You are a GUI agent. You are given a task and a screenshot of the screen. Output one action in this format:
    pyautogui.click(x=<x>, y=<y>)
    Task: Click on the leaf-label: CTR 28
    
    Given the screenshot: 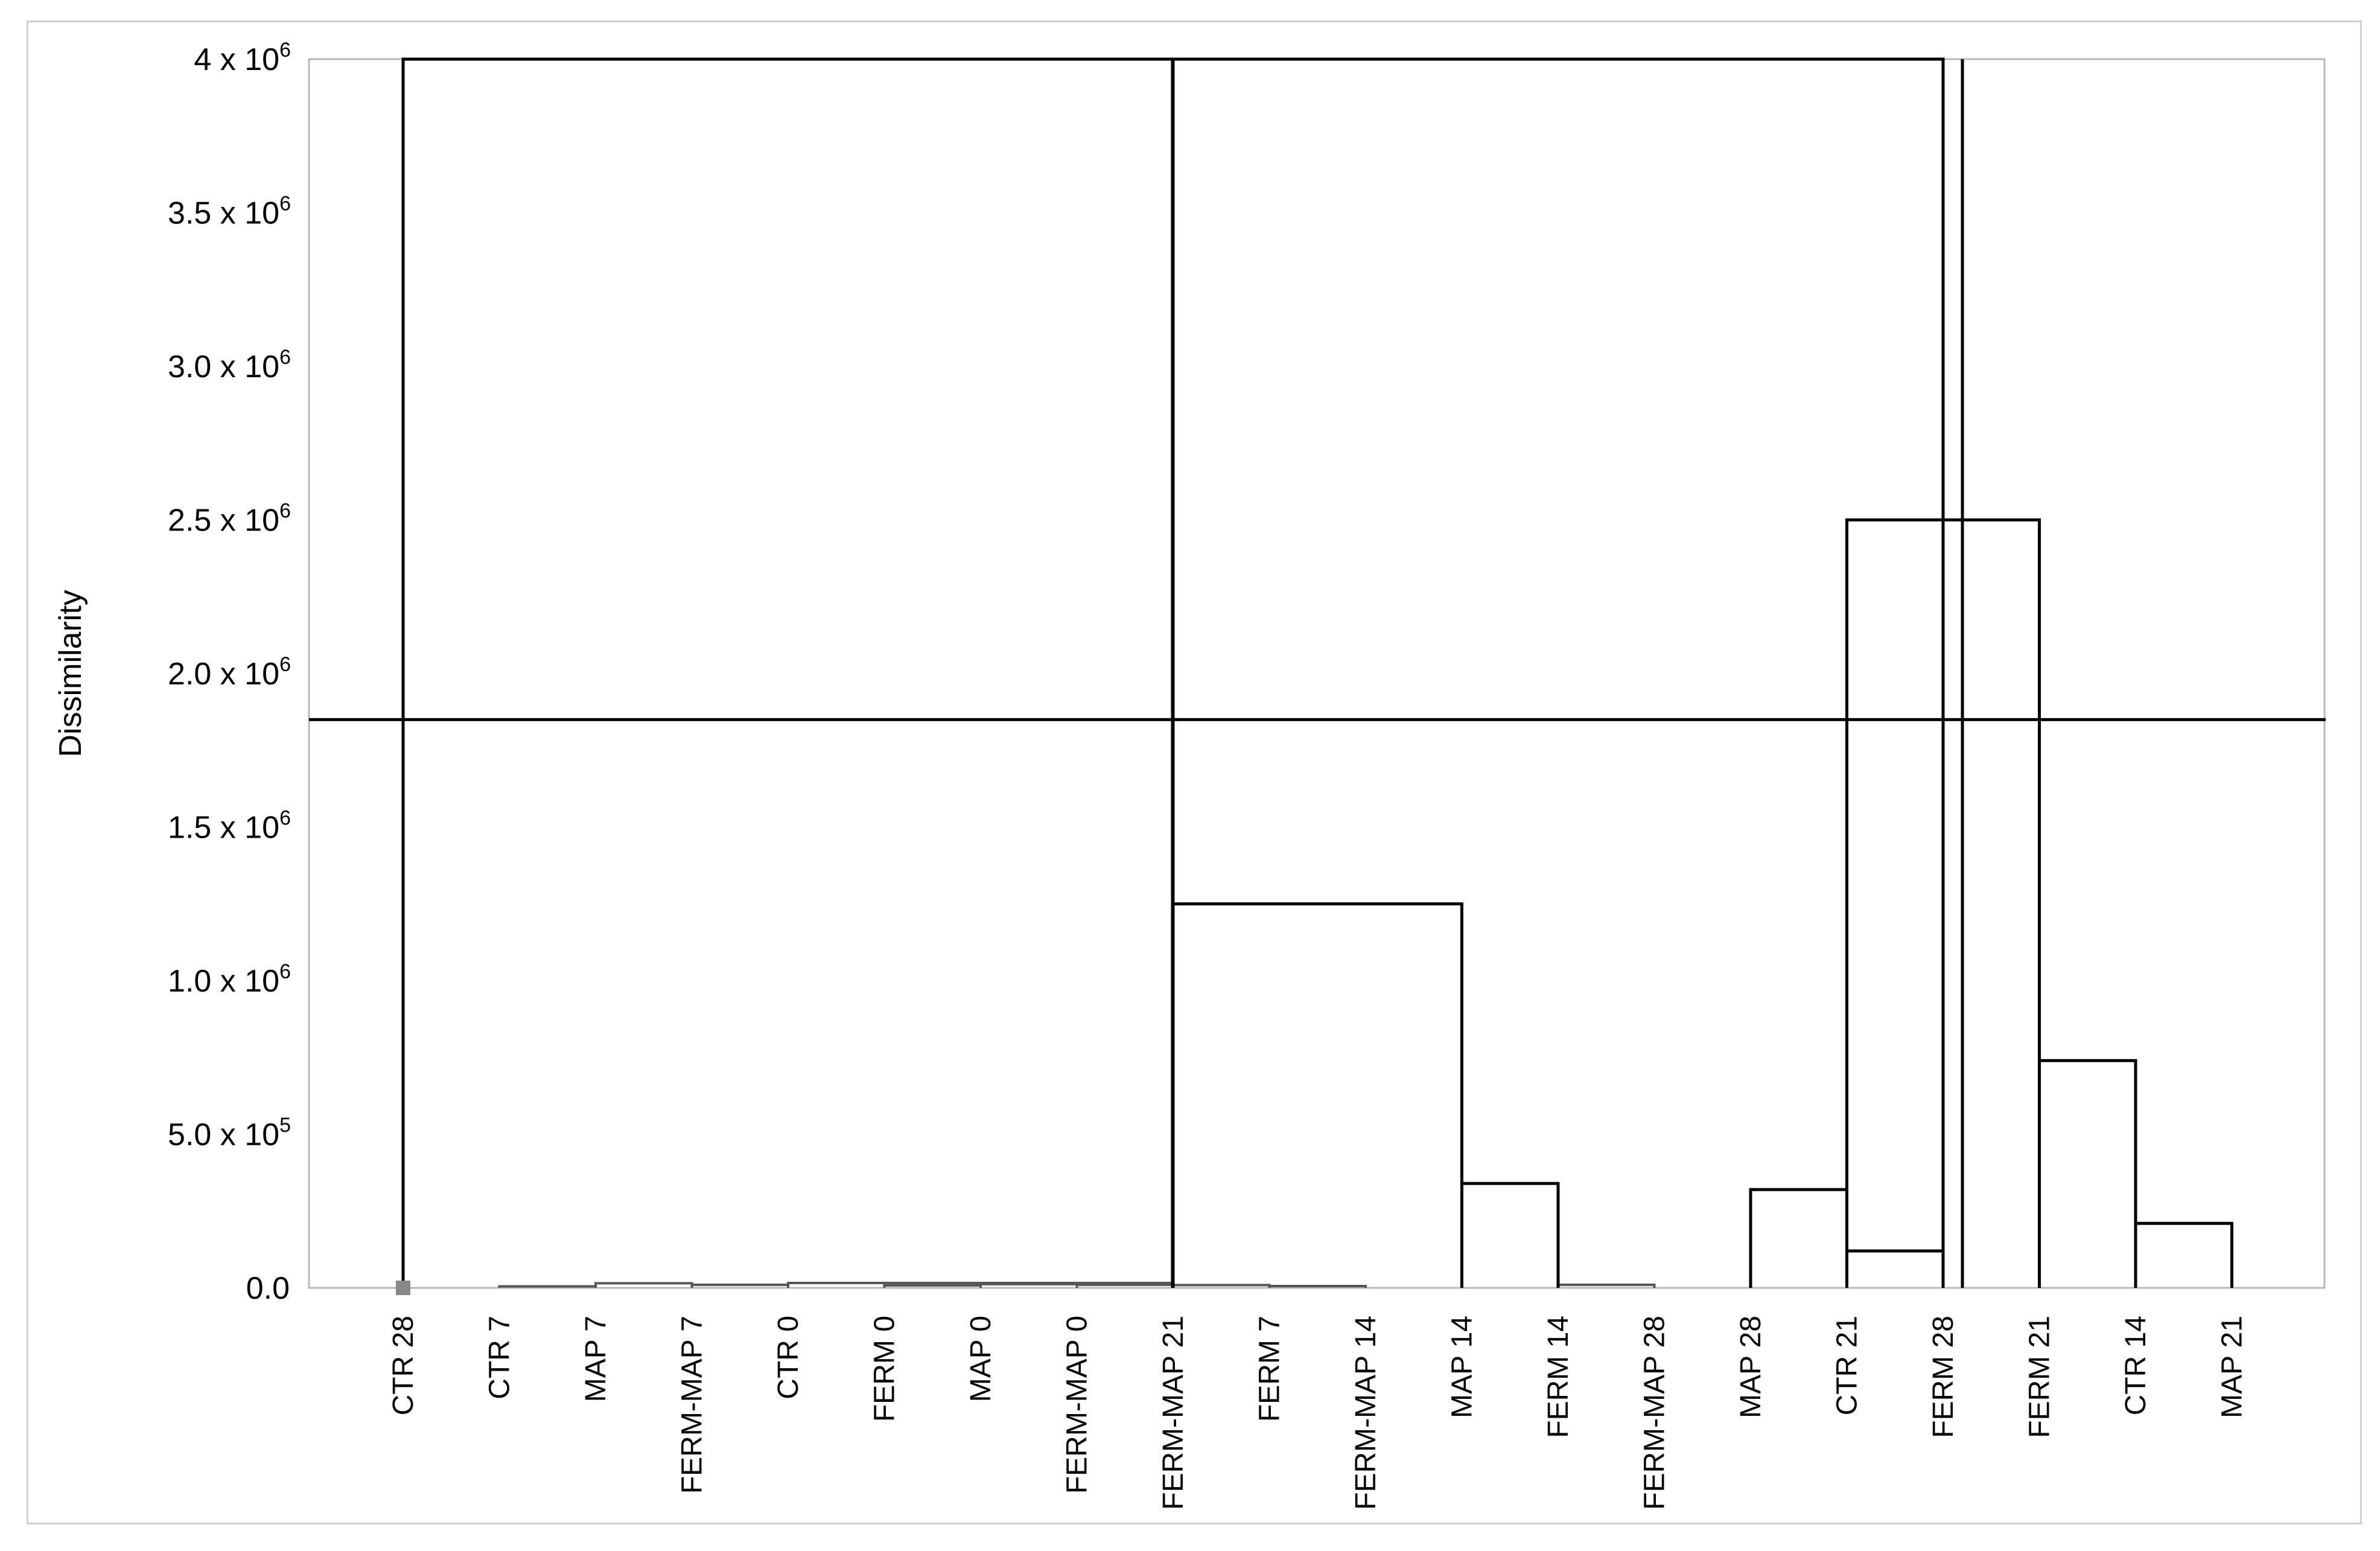 What is the action you would take?
    pyautogui.click(x=403, y=1365)
    